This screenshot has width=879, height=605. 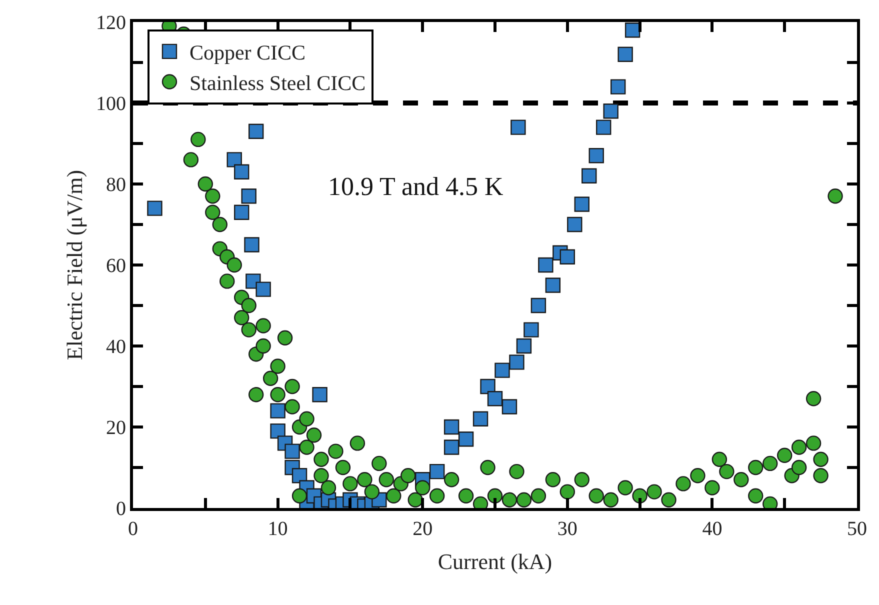 What do you see at coordinates (857, 529) in the screenshot?
I see `x-tick-label: 50` at bounding box center [857, 529].